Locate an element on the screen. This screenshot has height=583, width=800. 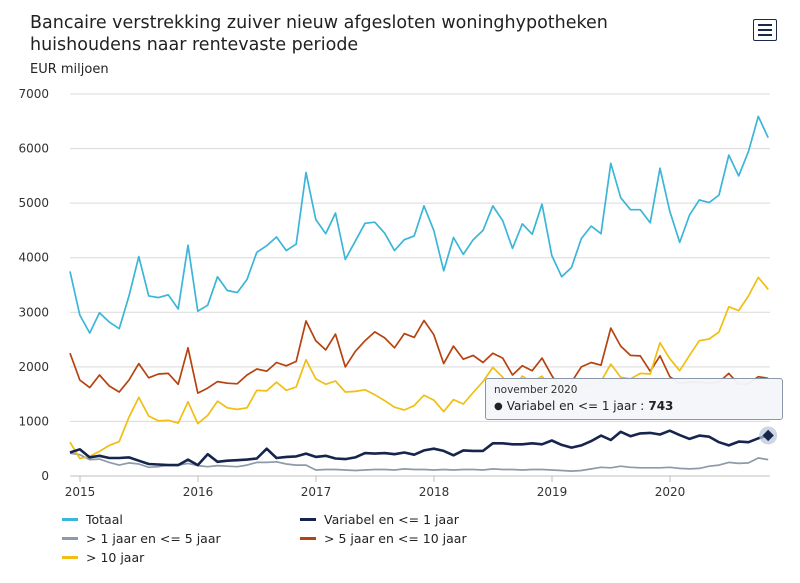
x-tick-label: 2015 is located at coordinates (80, 492).